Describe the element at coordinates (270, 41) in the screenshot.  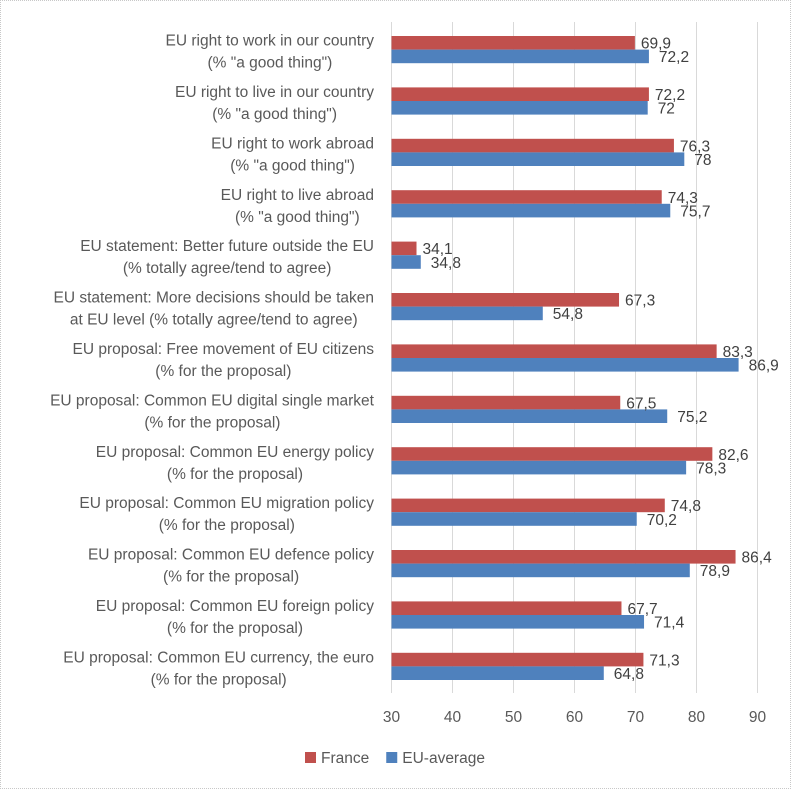
I see `category-label: EU right to work in our country` at that location.